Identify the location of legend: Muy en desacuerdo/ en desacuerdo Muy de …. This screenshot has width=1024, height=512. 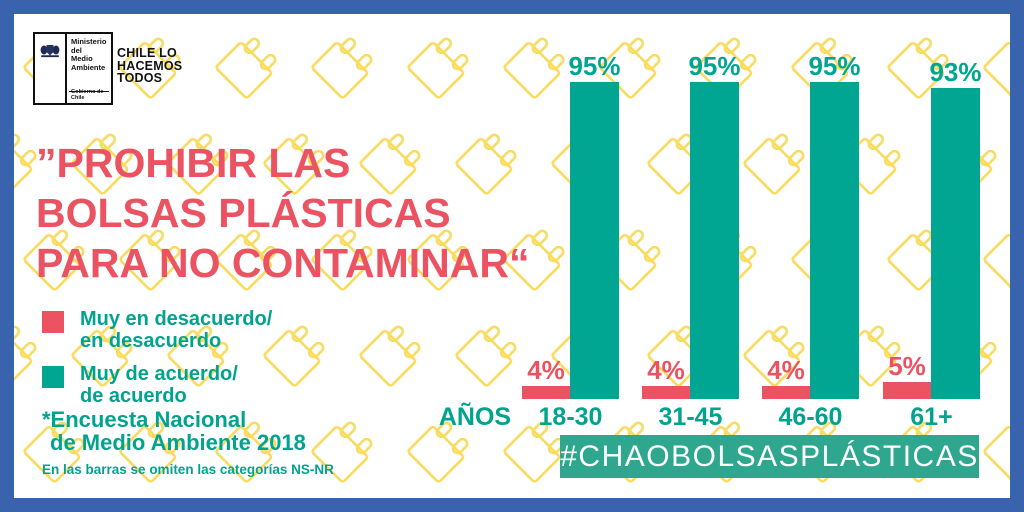
(157, 357).